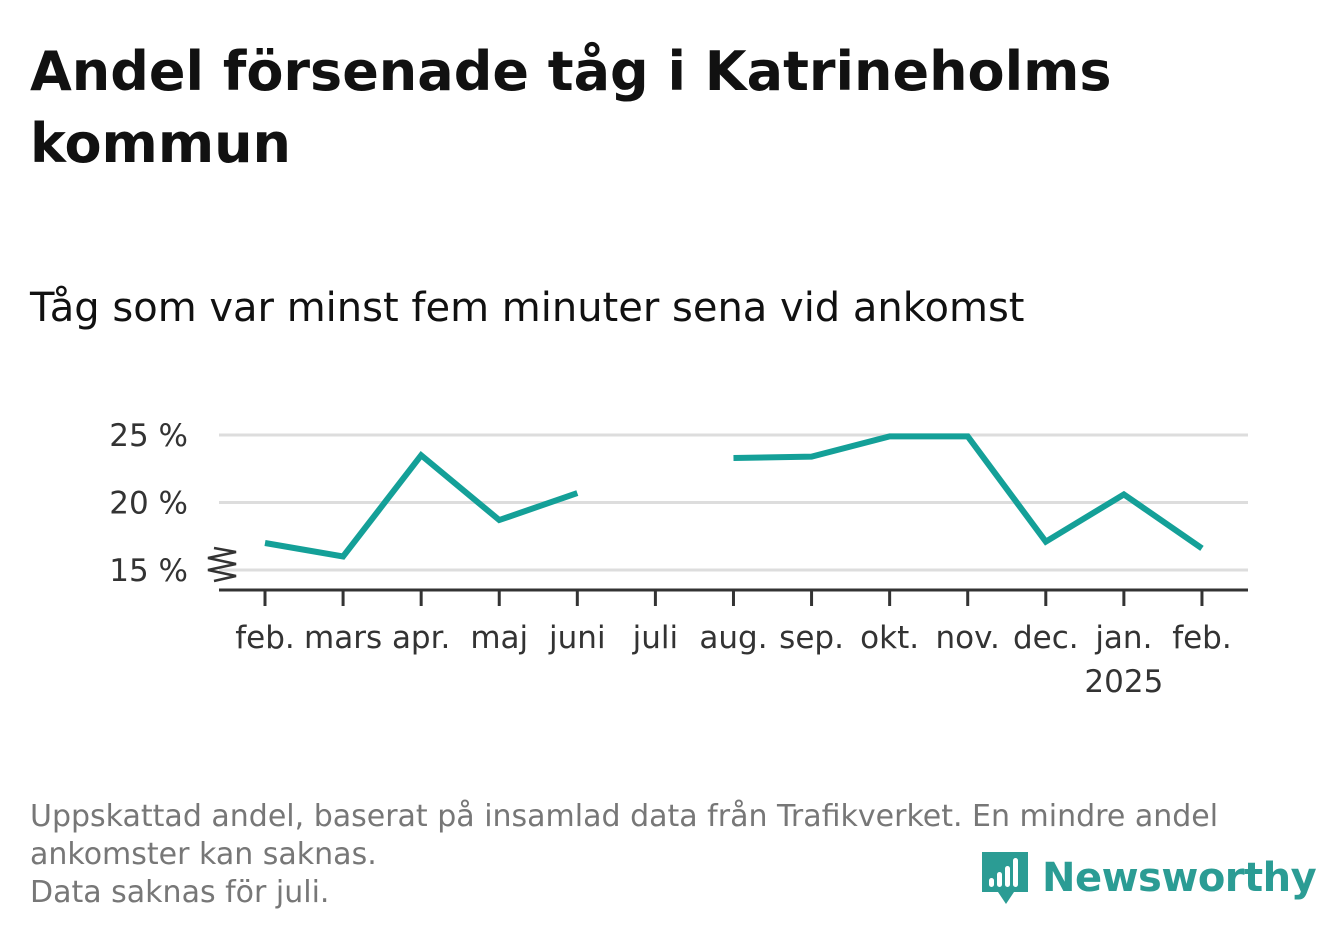  I want to click on series-lines, so click(734, 496).